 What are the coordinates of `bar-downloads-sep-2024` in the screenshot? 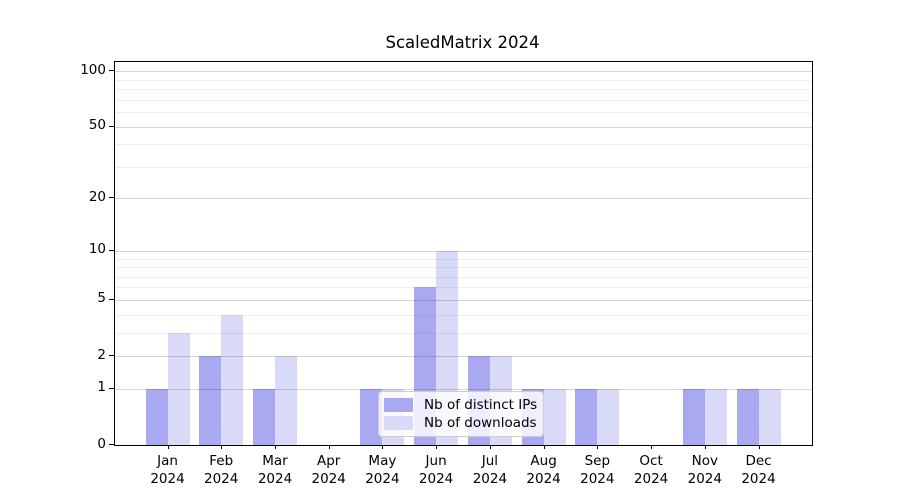 It's located at (608, 416).